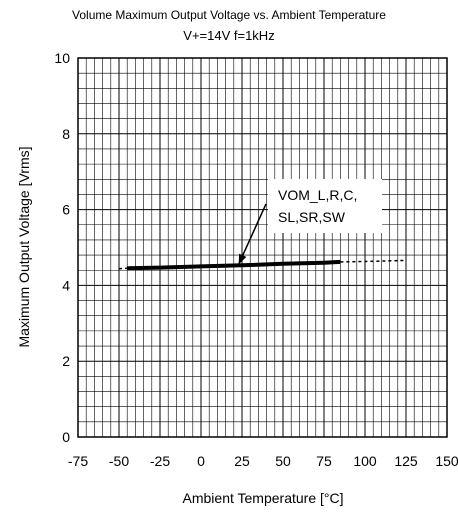 The height and width of the screenshot is (516, 458). Describe the element at coordinates (365, 461) in the screenshot. I see `x-tick-label: 100` at that location.